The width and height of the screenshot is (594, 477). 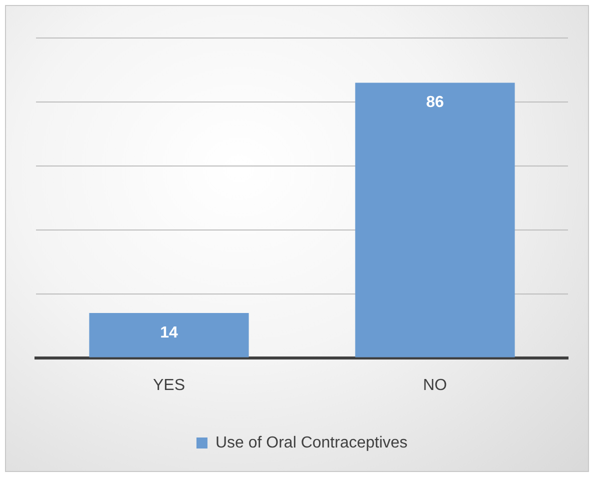 What do you see at coordinates (435, 385) in the screenshot?
I see `x-tick-label: NO` at bounding box center [435, 385].